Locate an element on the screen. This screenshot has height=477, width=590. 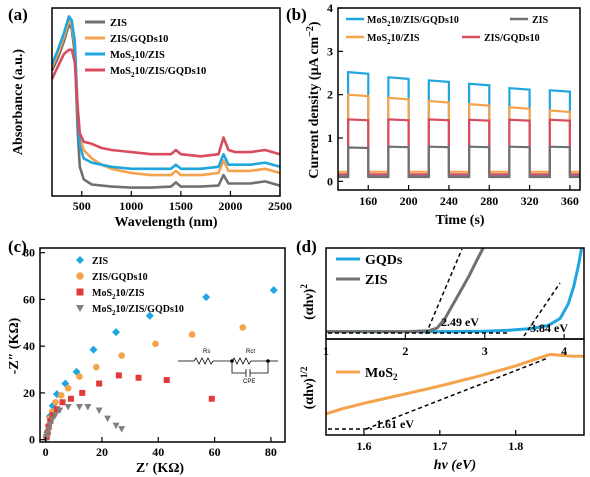
legend-c-label-mos2-zis-gqds: MoS210/ZIS/GQDs10 is located at coordinates (138, 310).